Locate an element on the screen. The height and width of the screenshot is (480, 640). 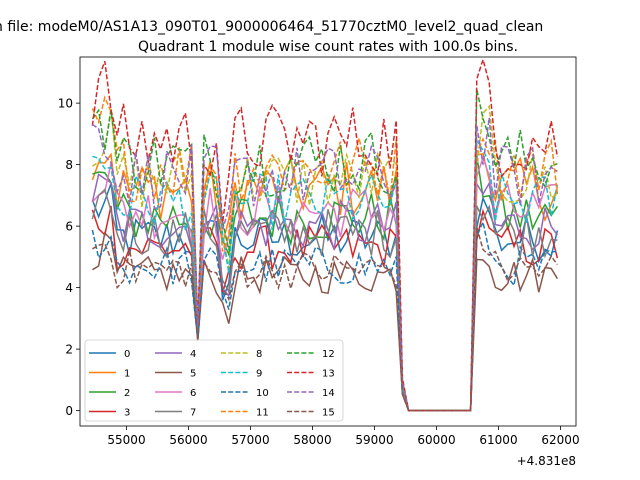
legend-label-4: 4 is located at coordinates (193, 354).